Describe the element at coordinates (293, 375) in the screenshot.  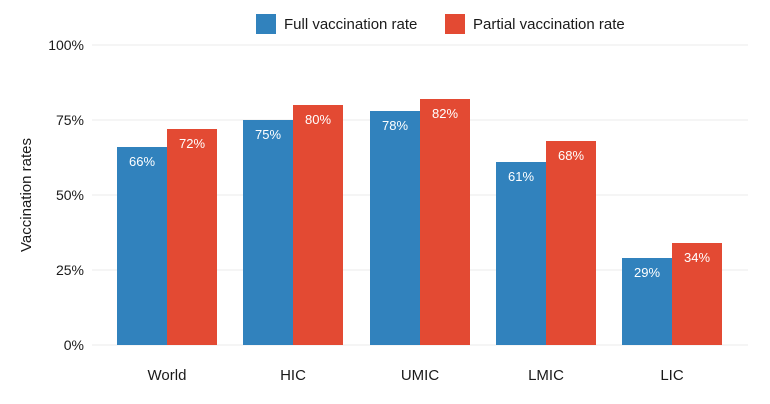
I see `x-category-label: HIC` at that location.